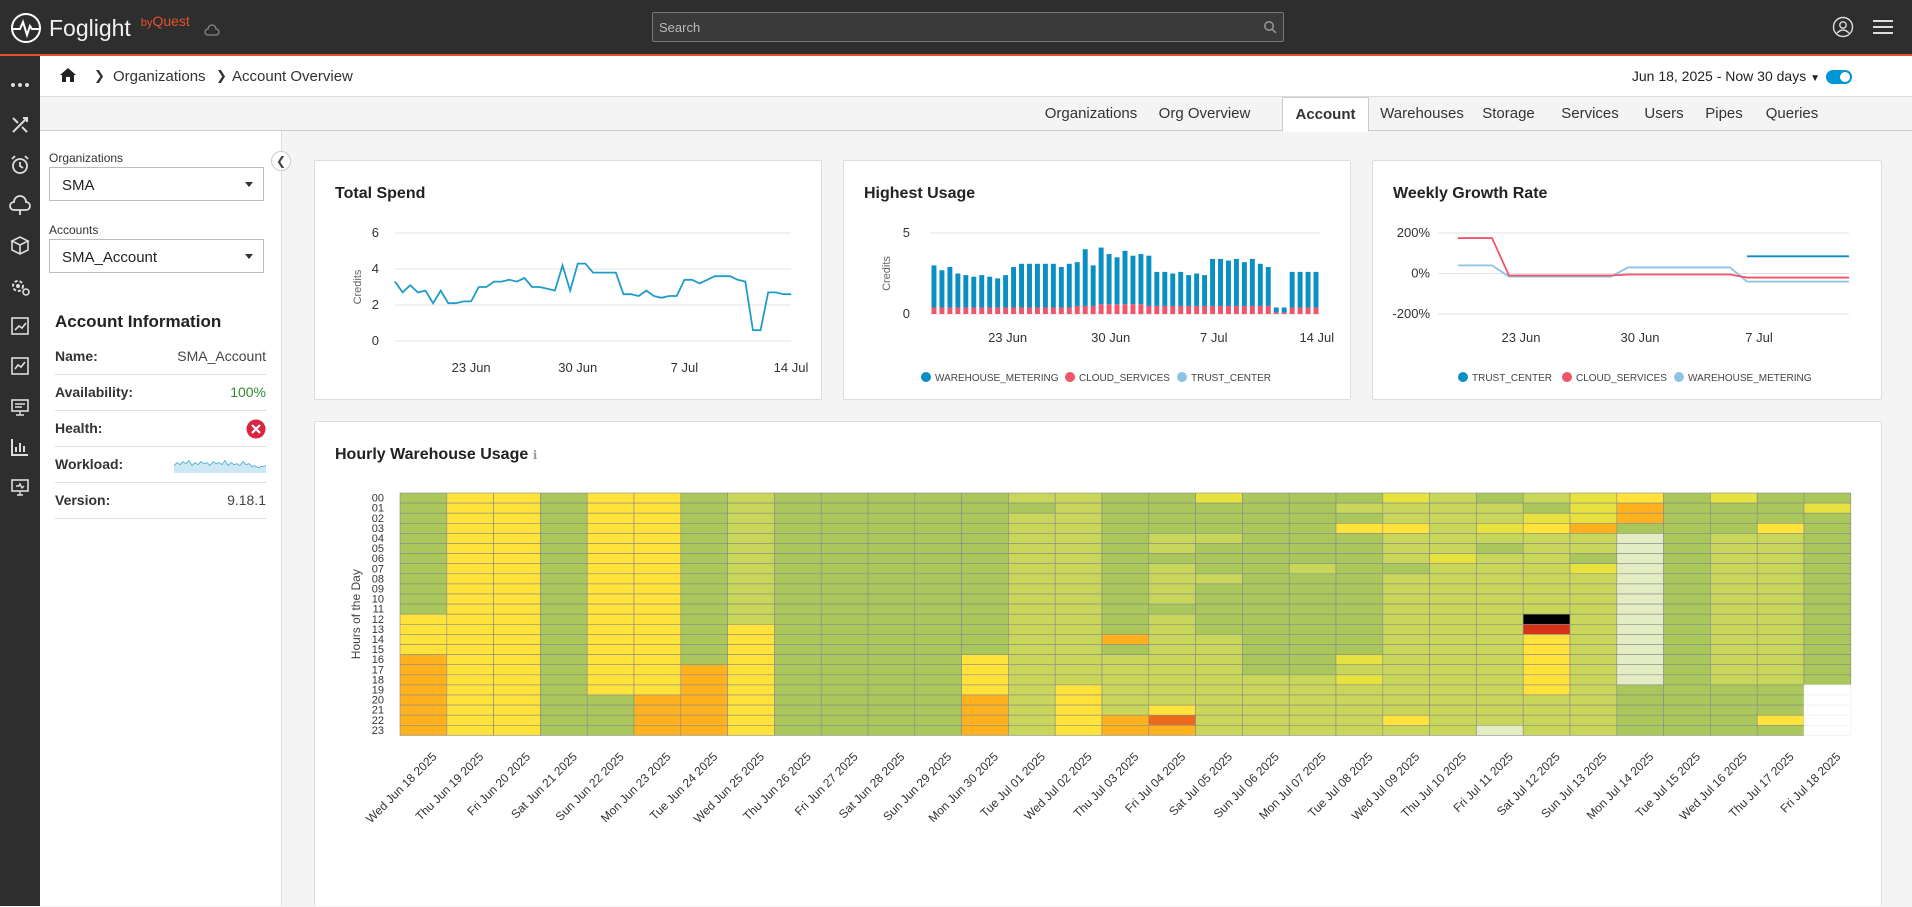 The height and width of the screenshot is (907, 1912). Describe the element at coordinates (378, 499) in the screenshot. I see `hour-label: 00` at that location.